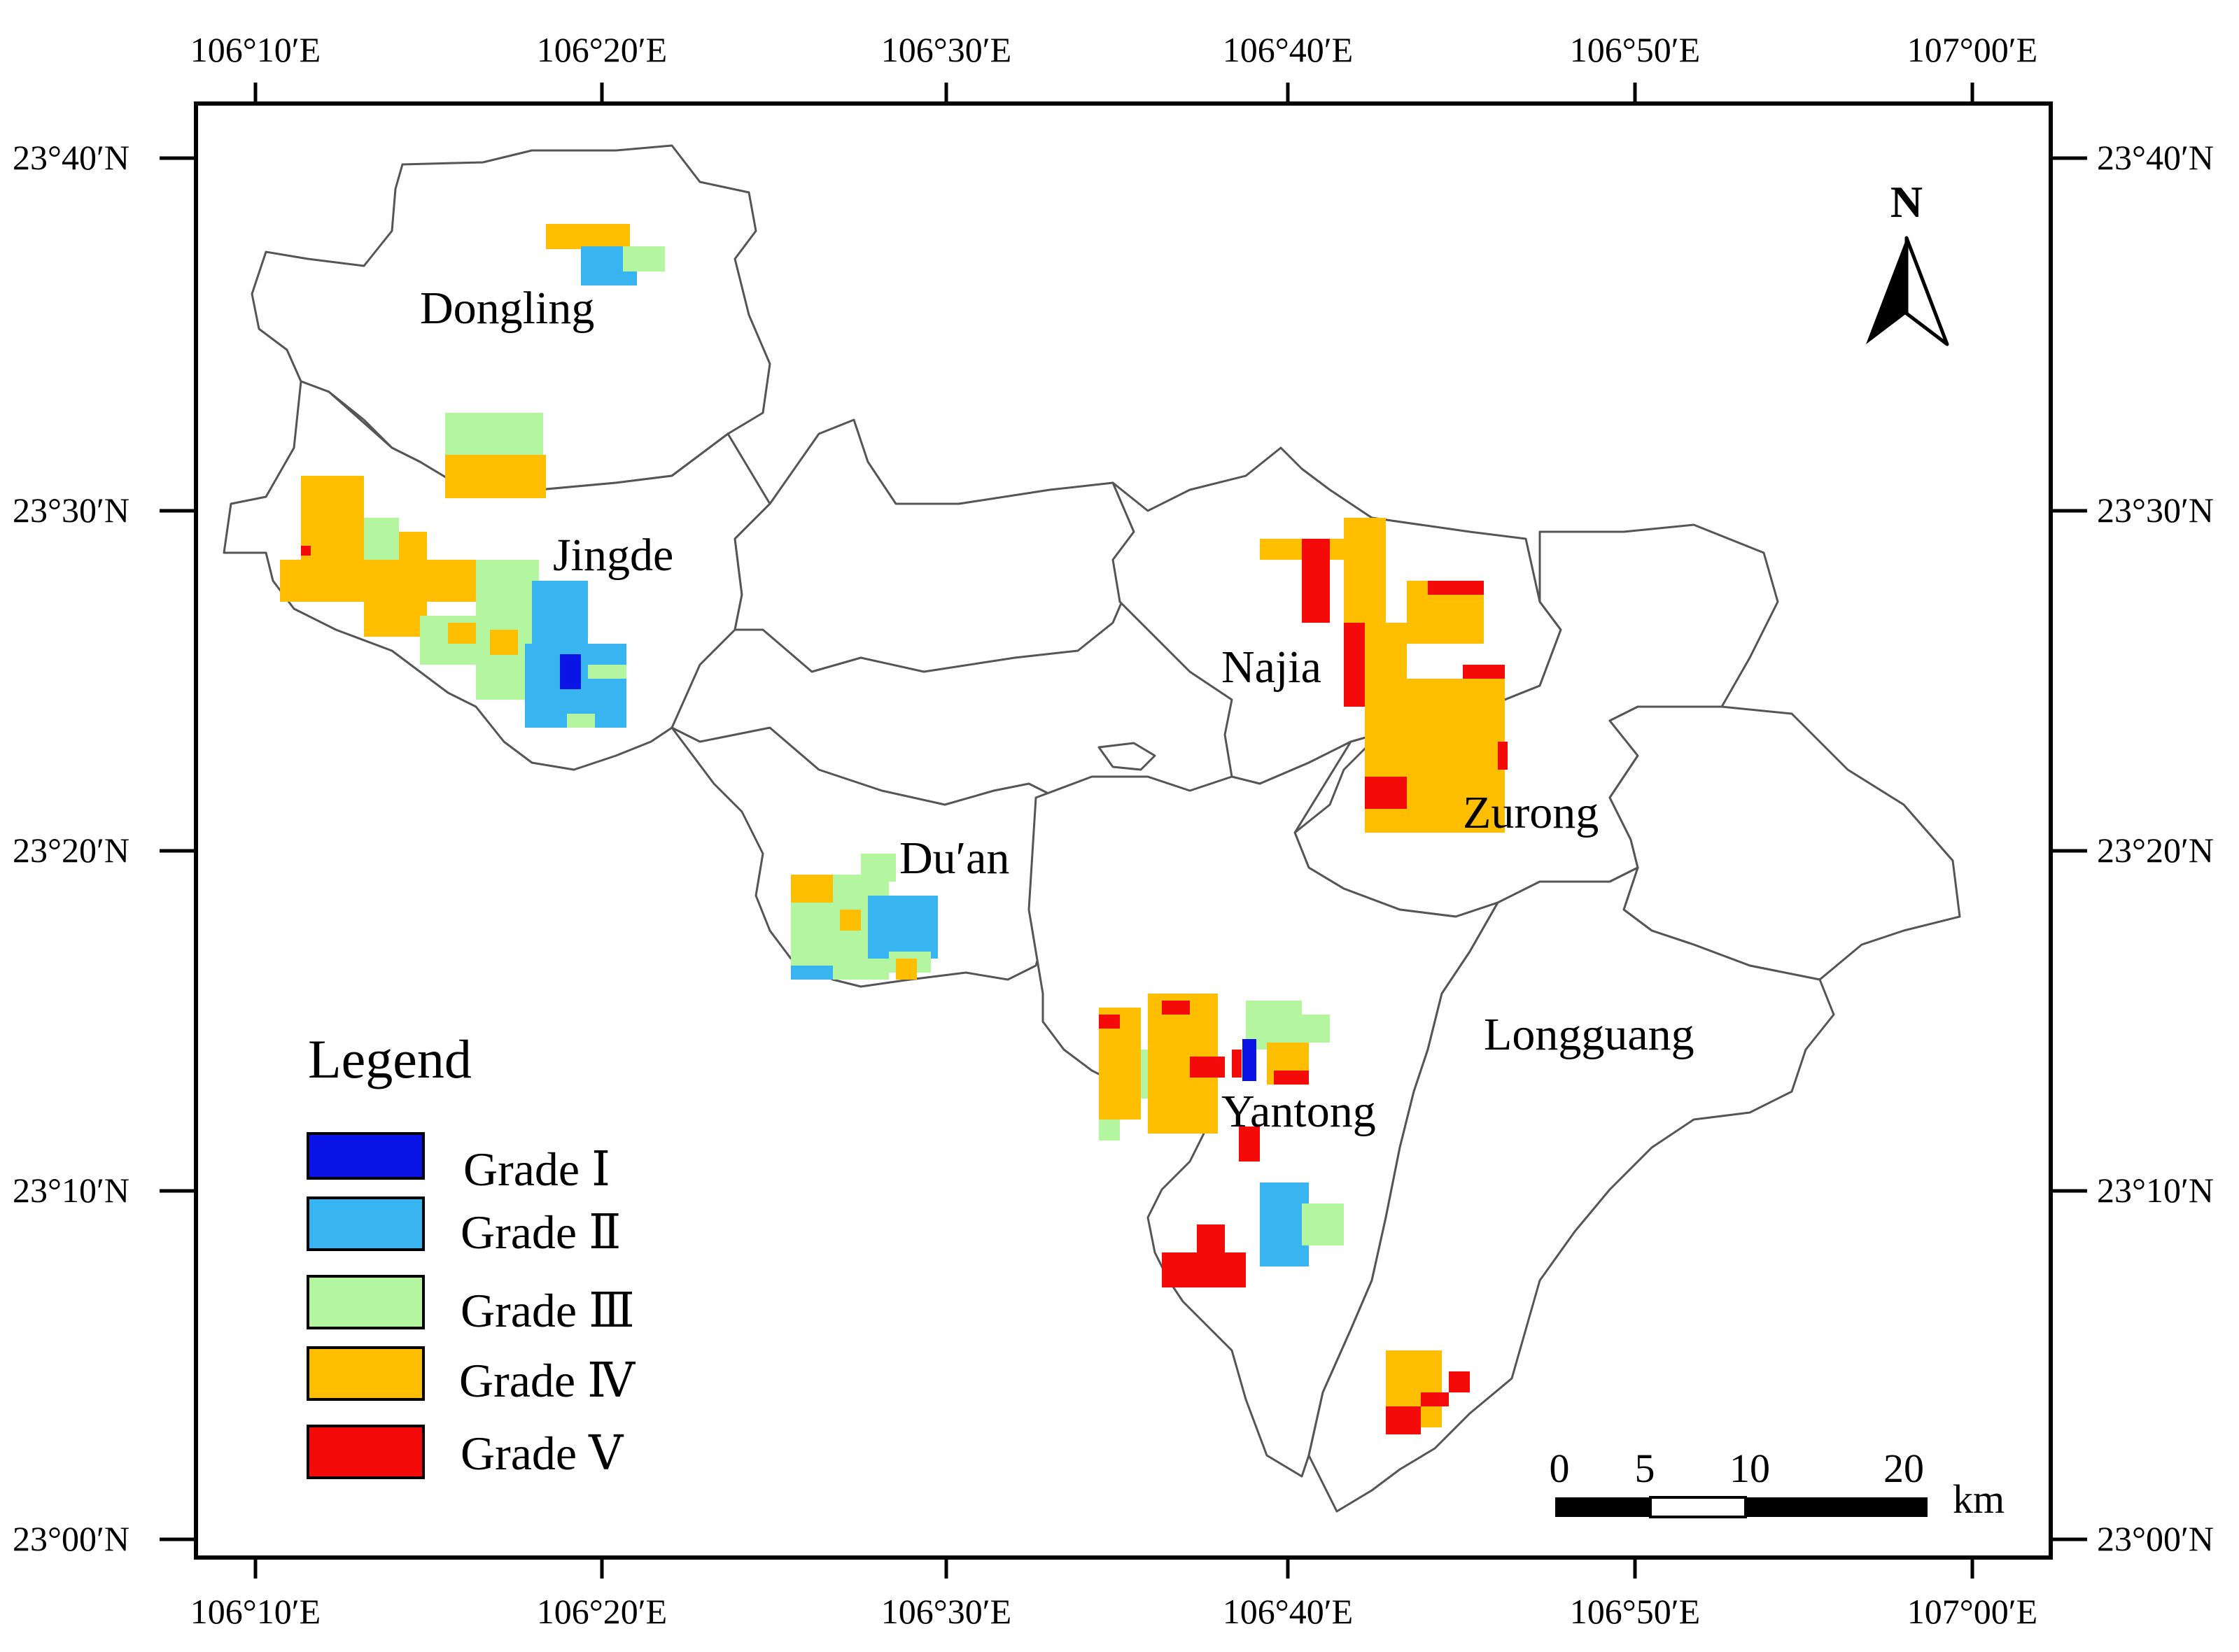 This screenshot has height=1652, width=2239. I want to click on legend-label-grade-1: Grade Ⅰ, so click(536, 1169).